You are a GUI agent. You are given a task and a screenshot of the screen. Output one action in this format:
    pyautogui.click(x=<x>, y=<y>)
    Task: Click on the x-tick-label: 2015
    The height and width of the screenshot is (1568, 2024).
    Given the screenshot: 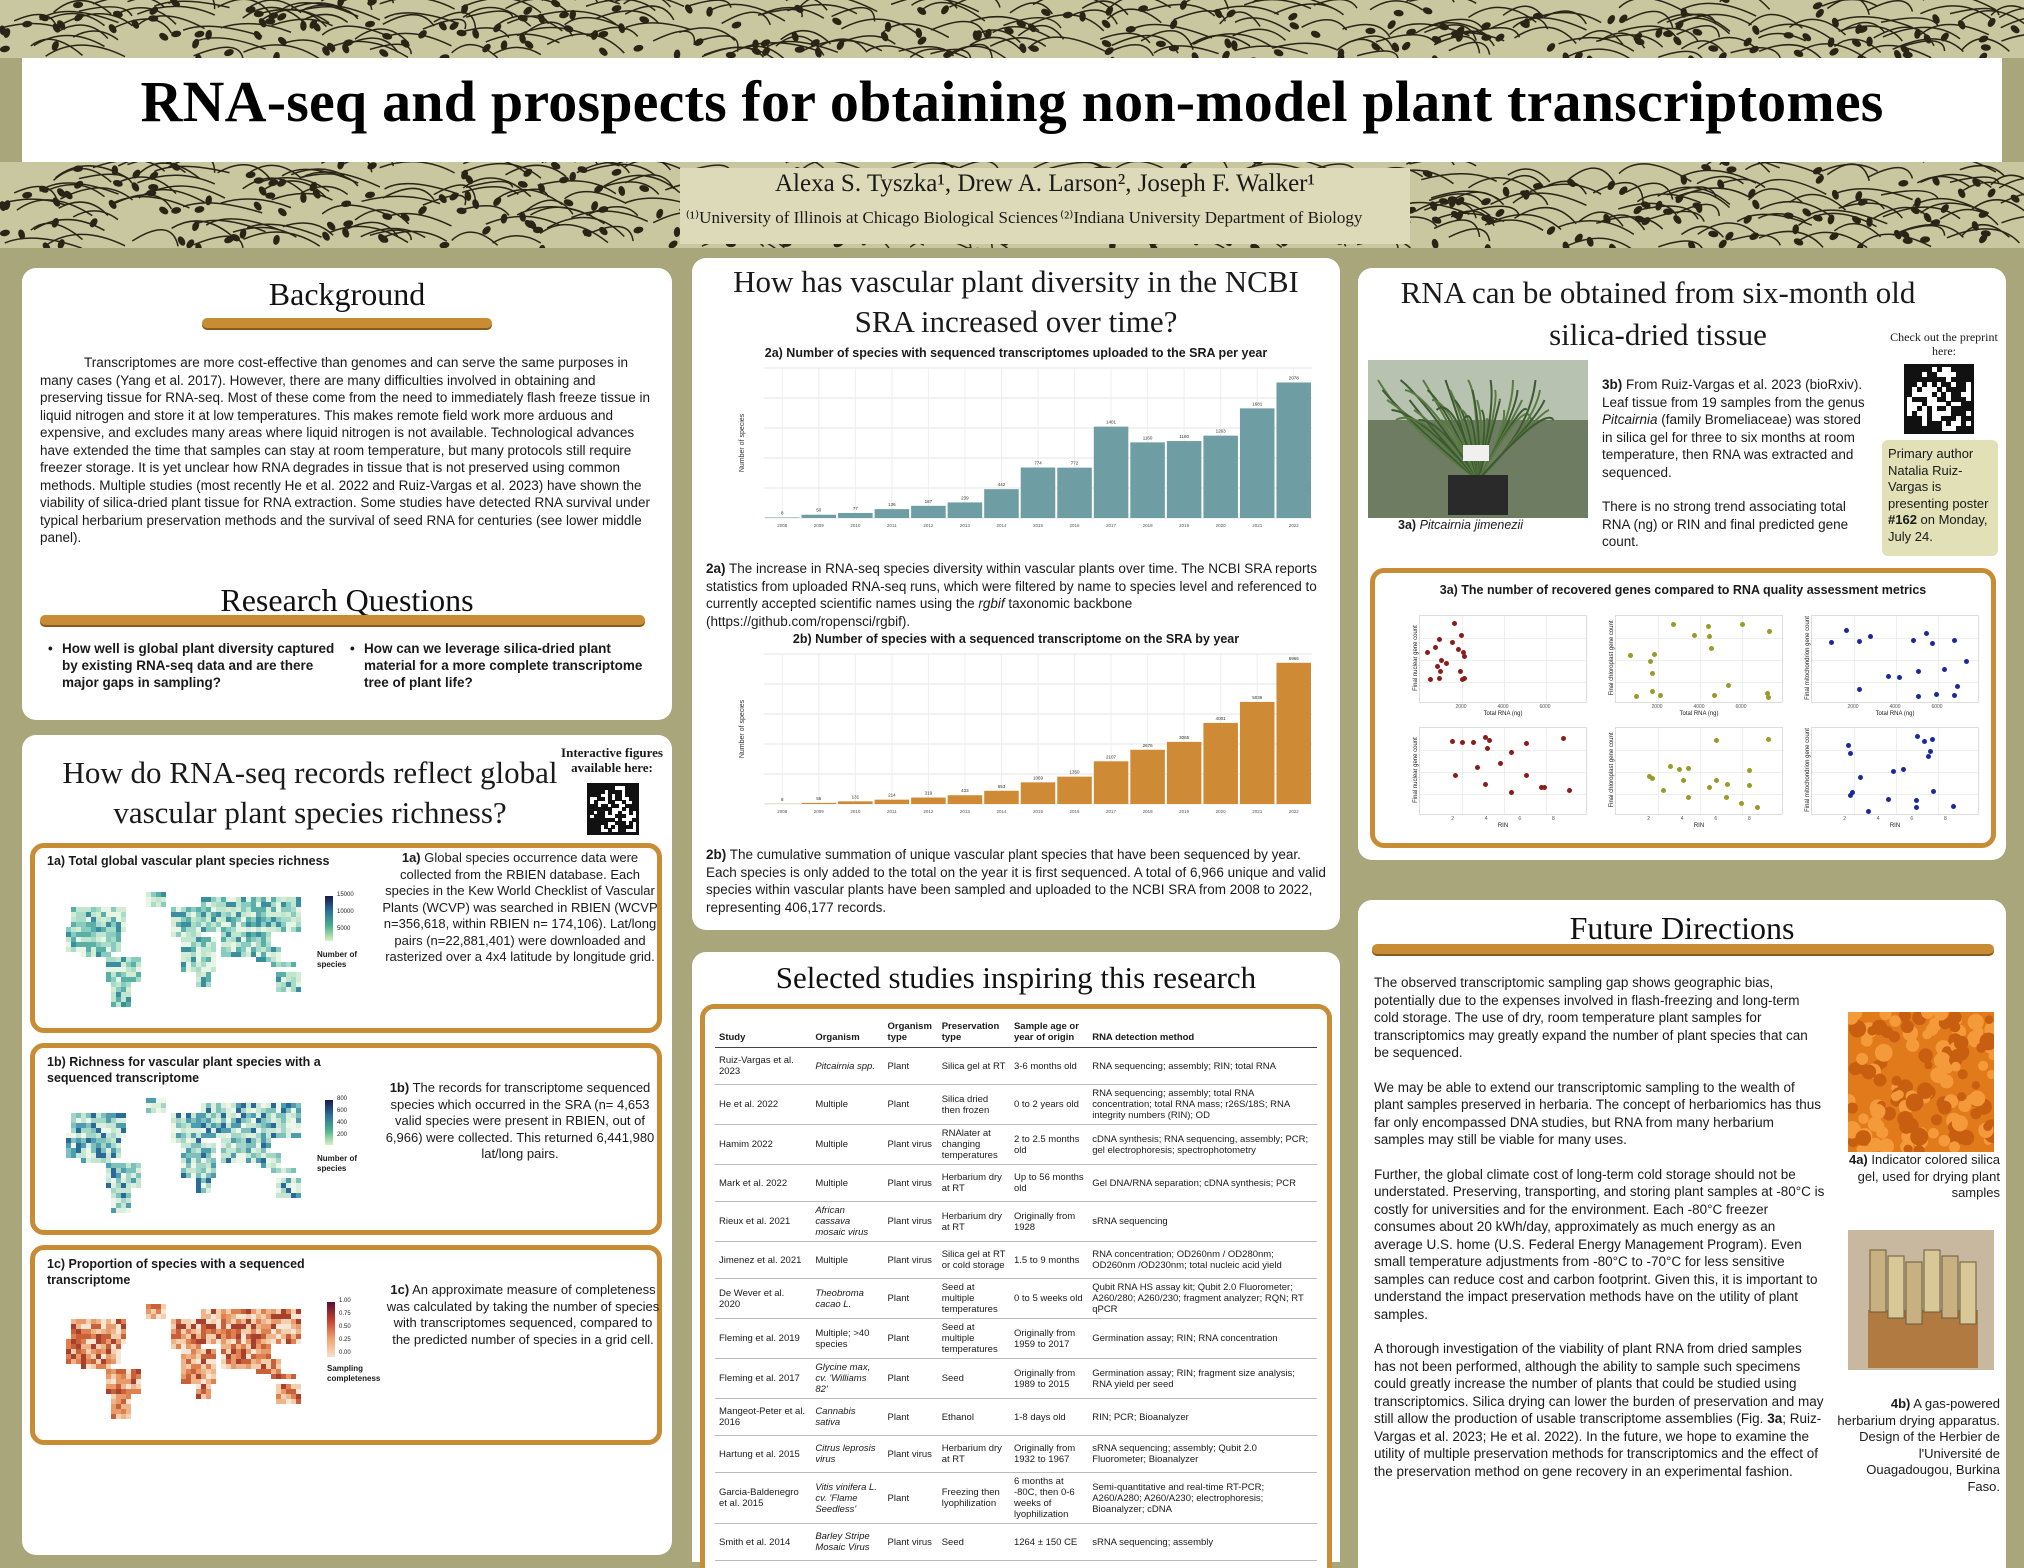 What is the action you would take?
    pyautogui.click(x=1038, y=811)
    